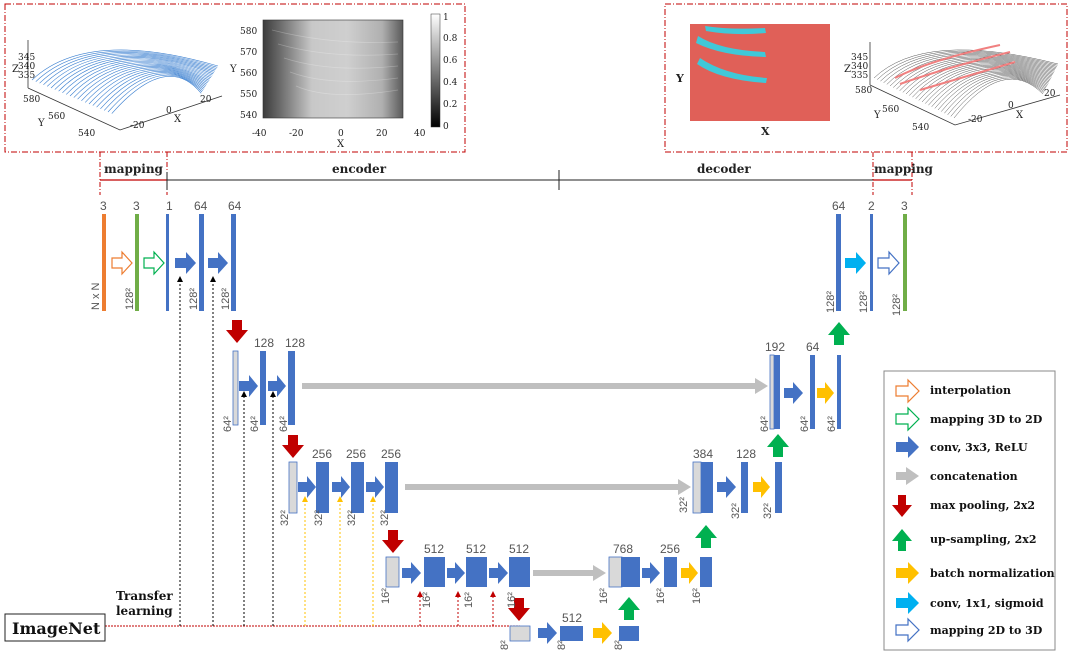 Image resolution: width=1072 pixels, height=656 pixels. Describe the element at coordinates (450, 61) in the screenshot. I see `colorbar-tick: 0.6` at that location.